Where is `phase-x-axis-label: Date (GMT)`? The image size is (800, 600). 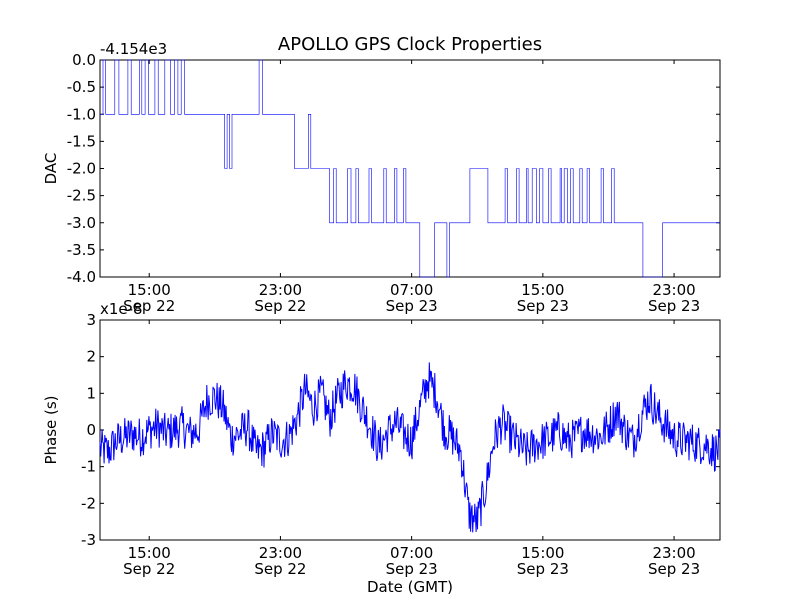
phase-x-axis-label: Date (GMT) is located at coordinates (410, 587).